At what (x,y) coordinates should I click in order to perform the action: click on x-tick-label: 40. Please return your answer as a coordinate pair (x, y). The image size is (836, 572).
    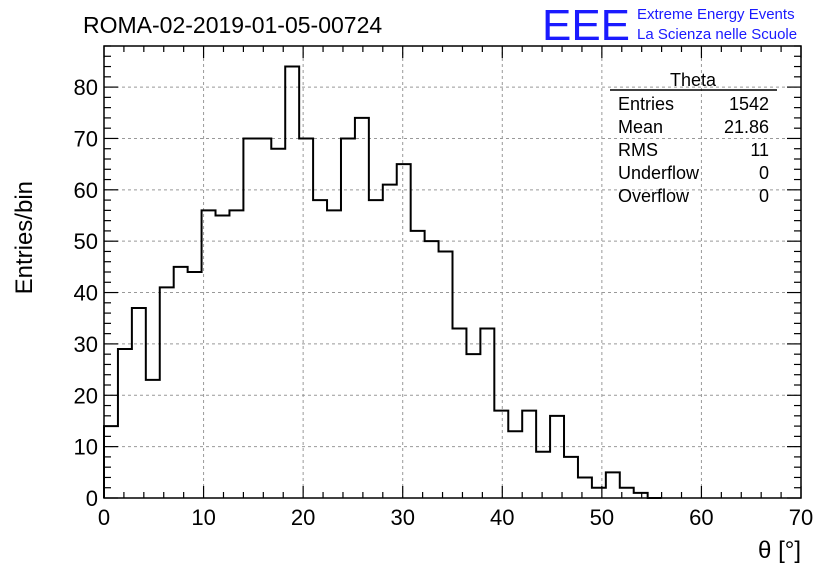
    Looking at the image, I should click on (502, 517).